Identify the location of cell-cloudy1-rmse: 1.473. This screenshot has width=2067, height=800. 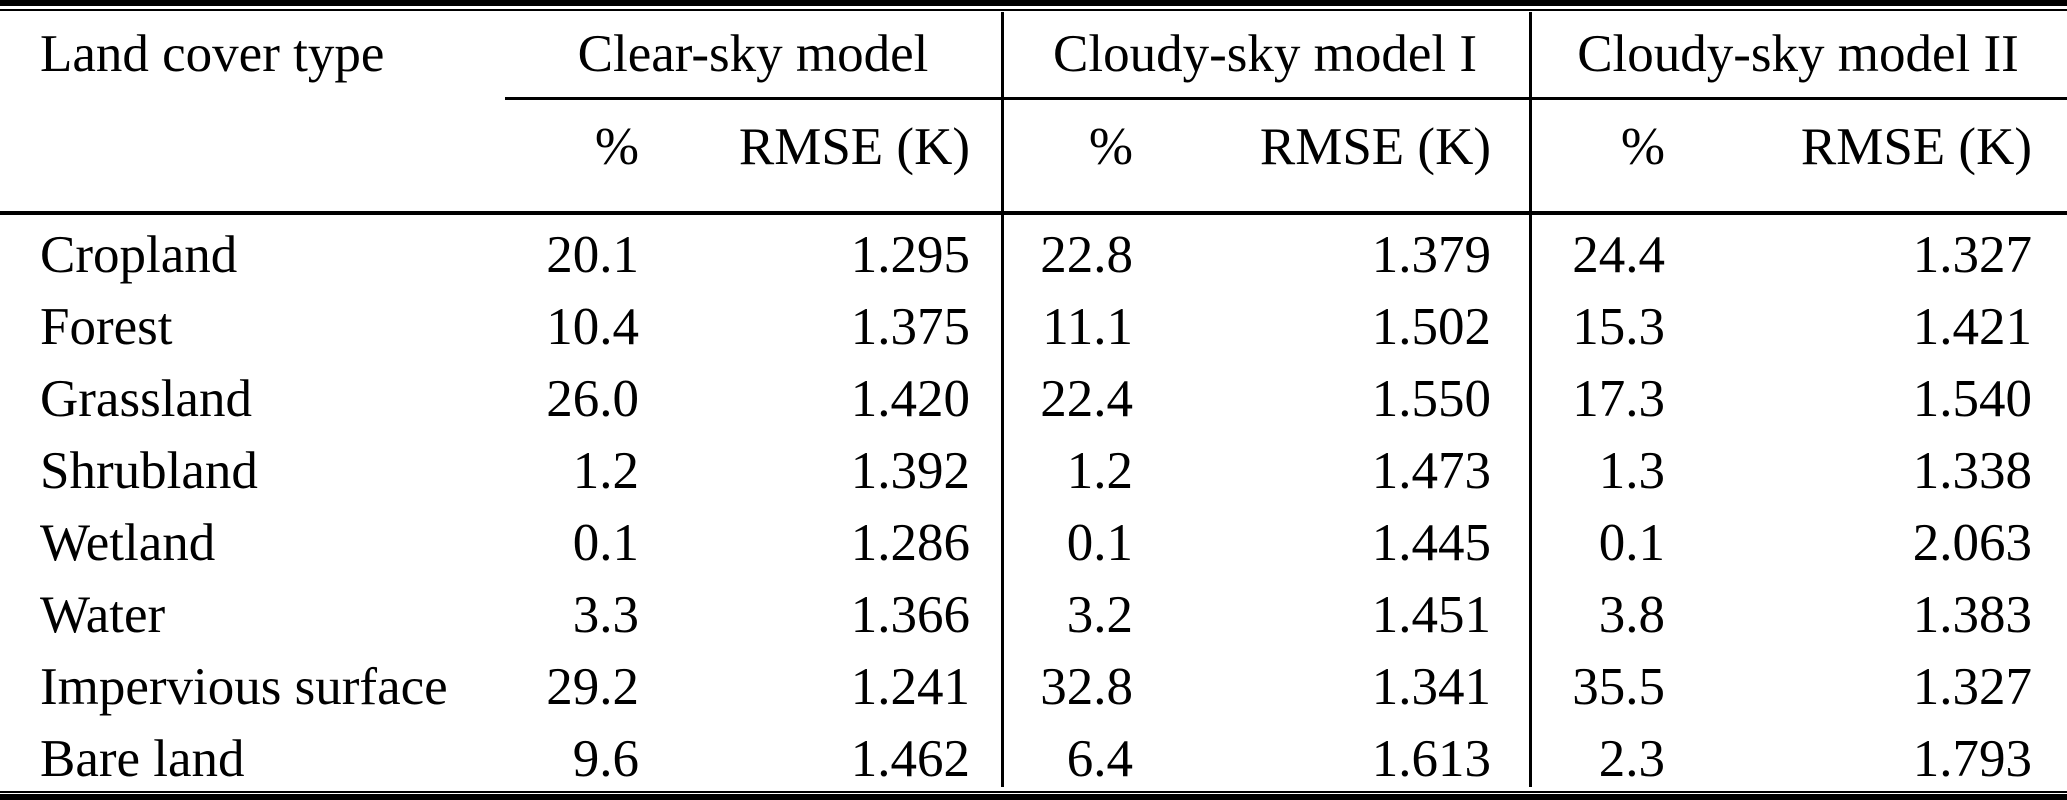
(1431, 471).